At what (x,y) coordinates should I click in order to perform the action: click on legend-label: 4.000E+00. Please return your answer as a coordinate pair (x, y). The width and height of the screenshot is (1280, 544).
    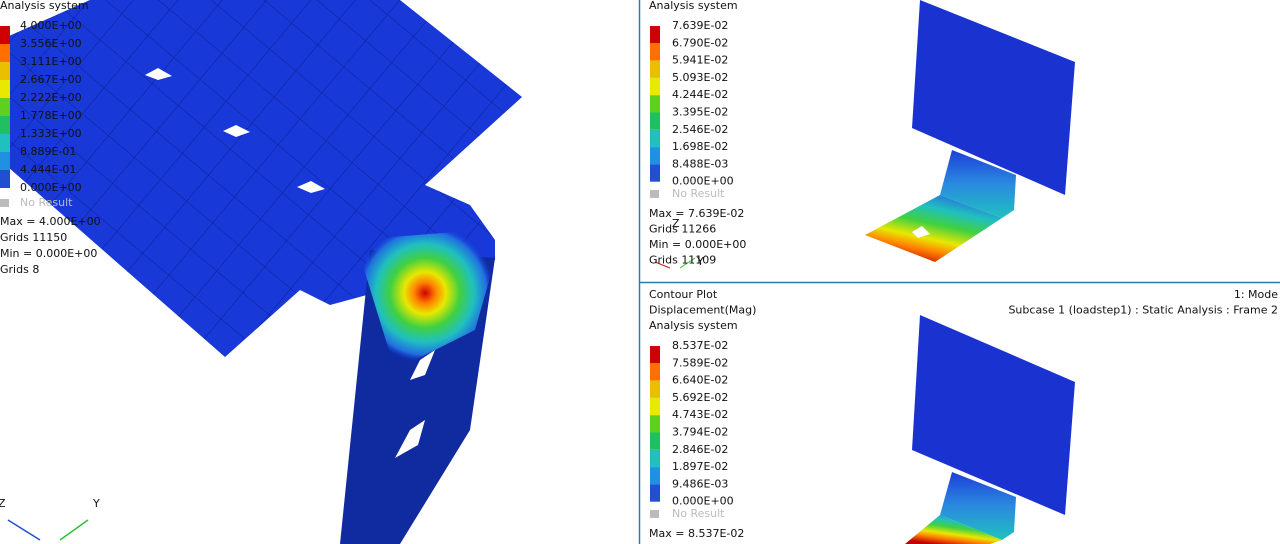
    Looking at the image, I should click on (51, 25).